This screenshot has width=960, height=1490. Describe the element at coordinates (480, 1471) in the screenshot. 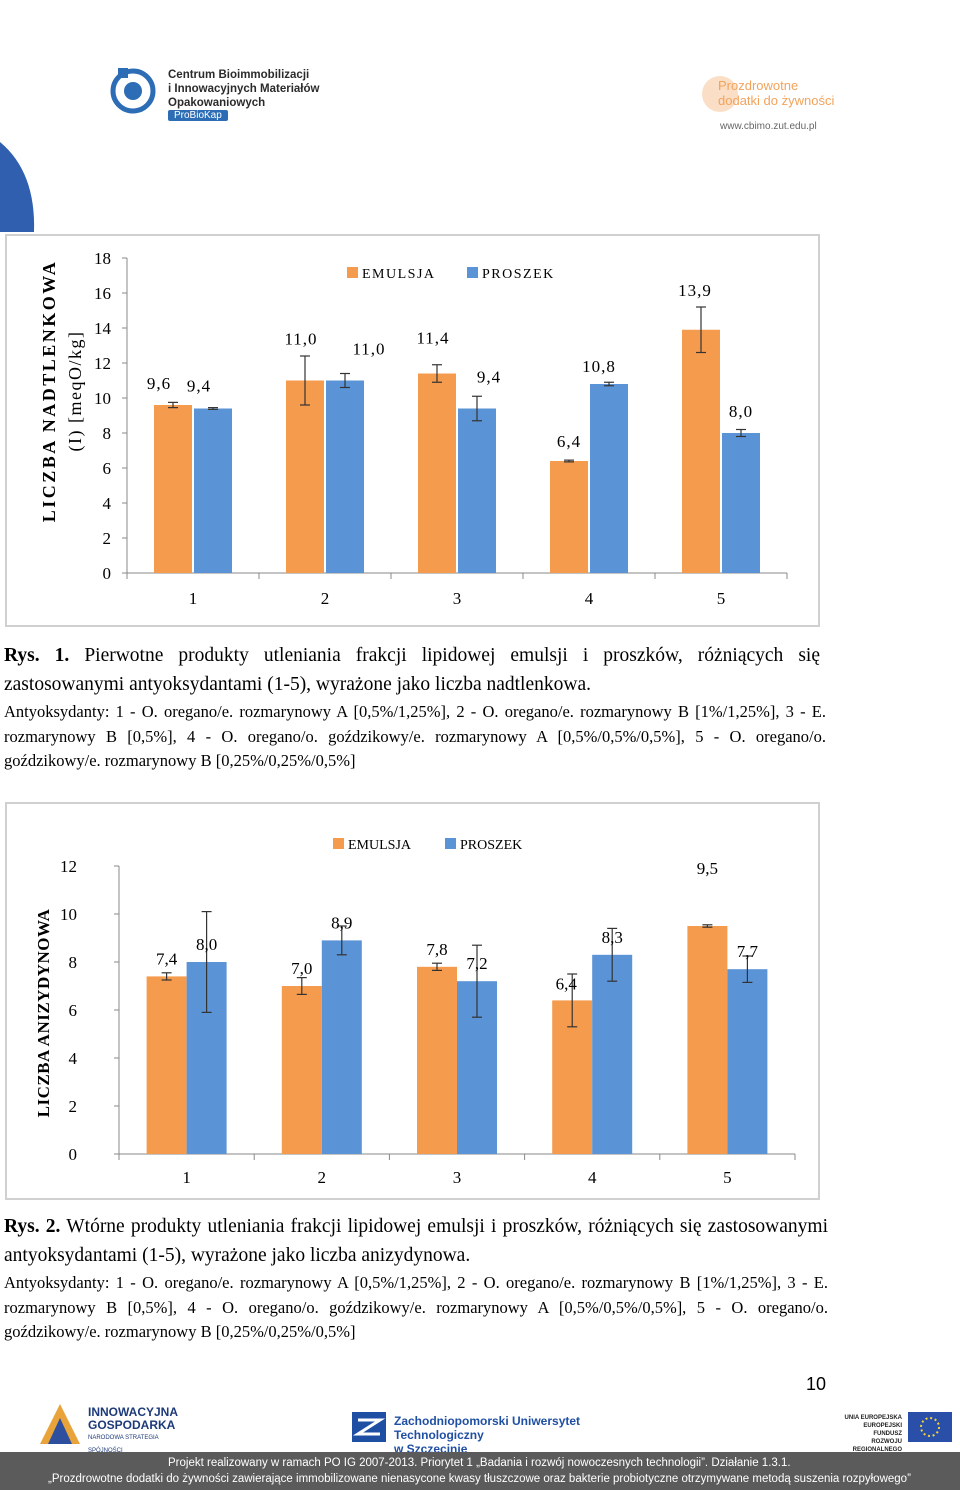

I see `footer-bar` at that location.